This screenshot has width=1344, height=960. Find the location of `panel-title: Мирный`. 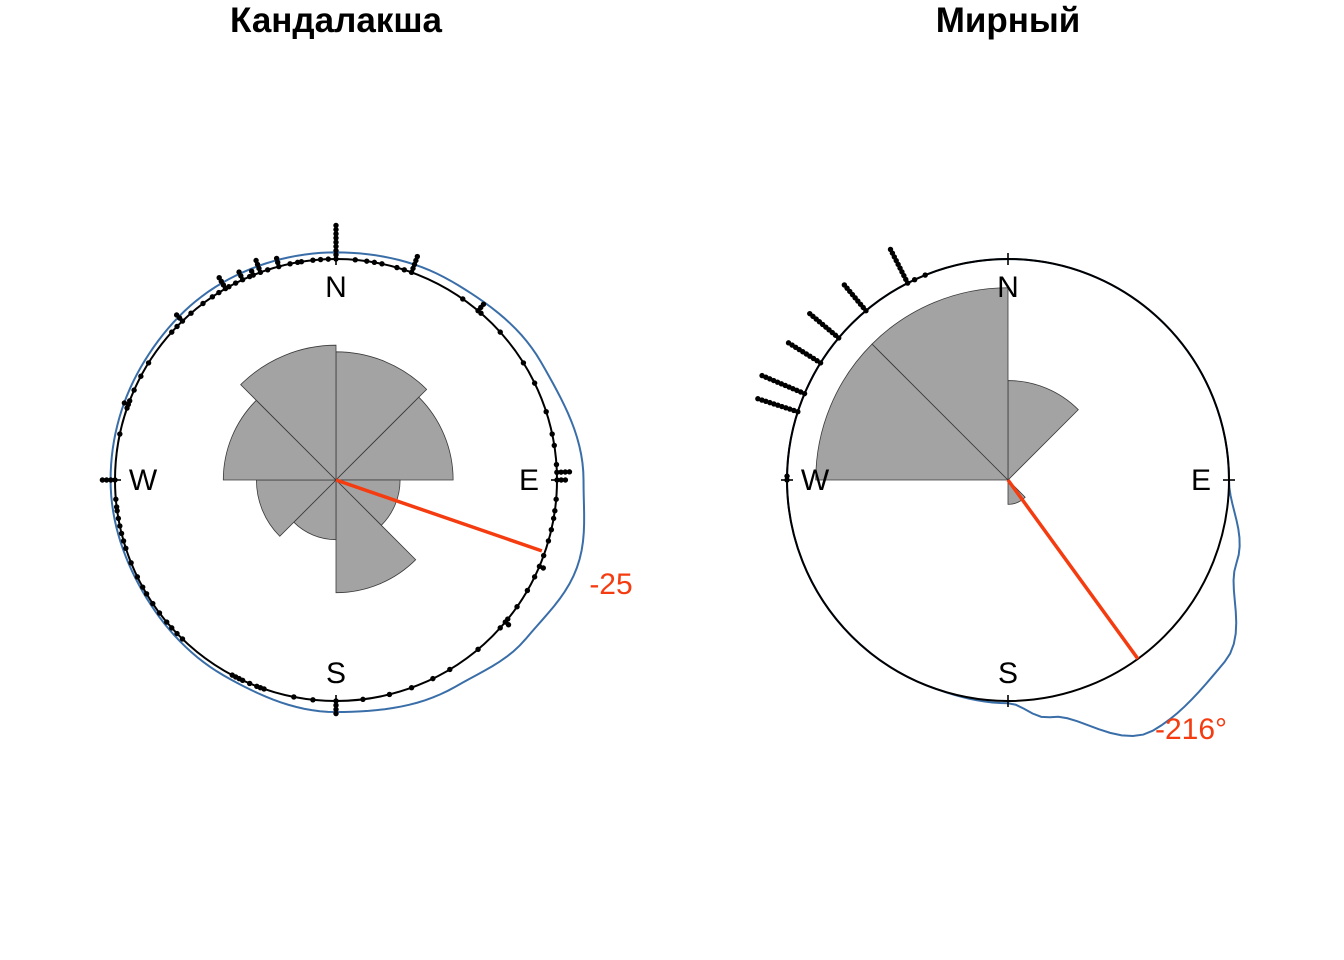

panel-title: Мирный is located at coordinates (1008, 20).